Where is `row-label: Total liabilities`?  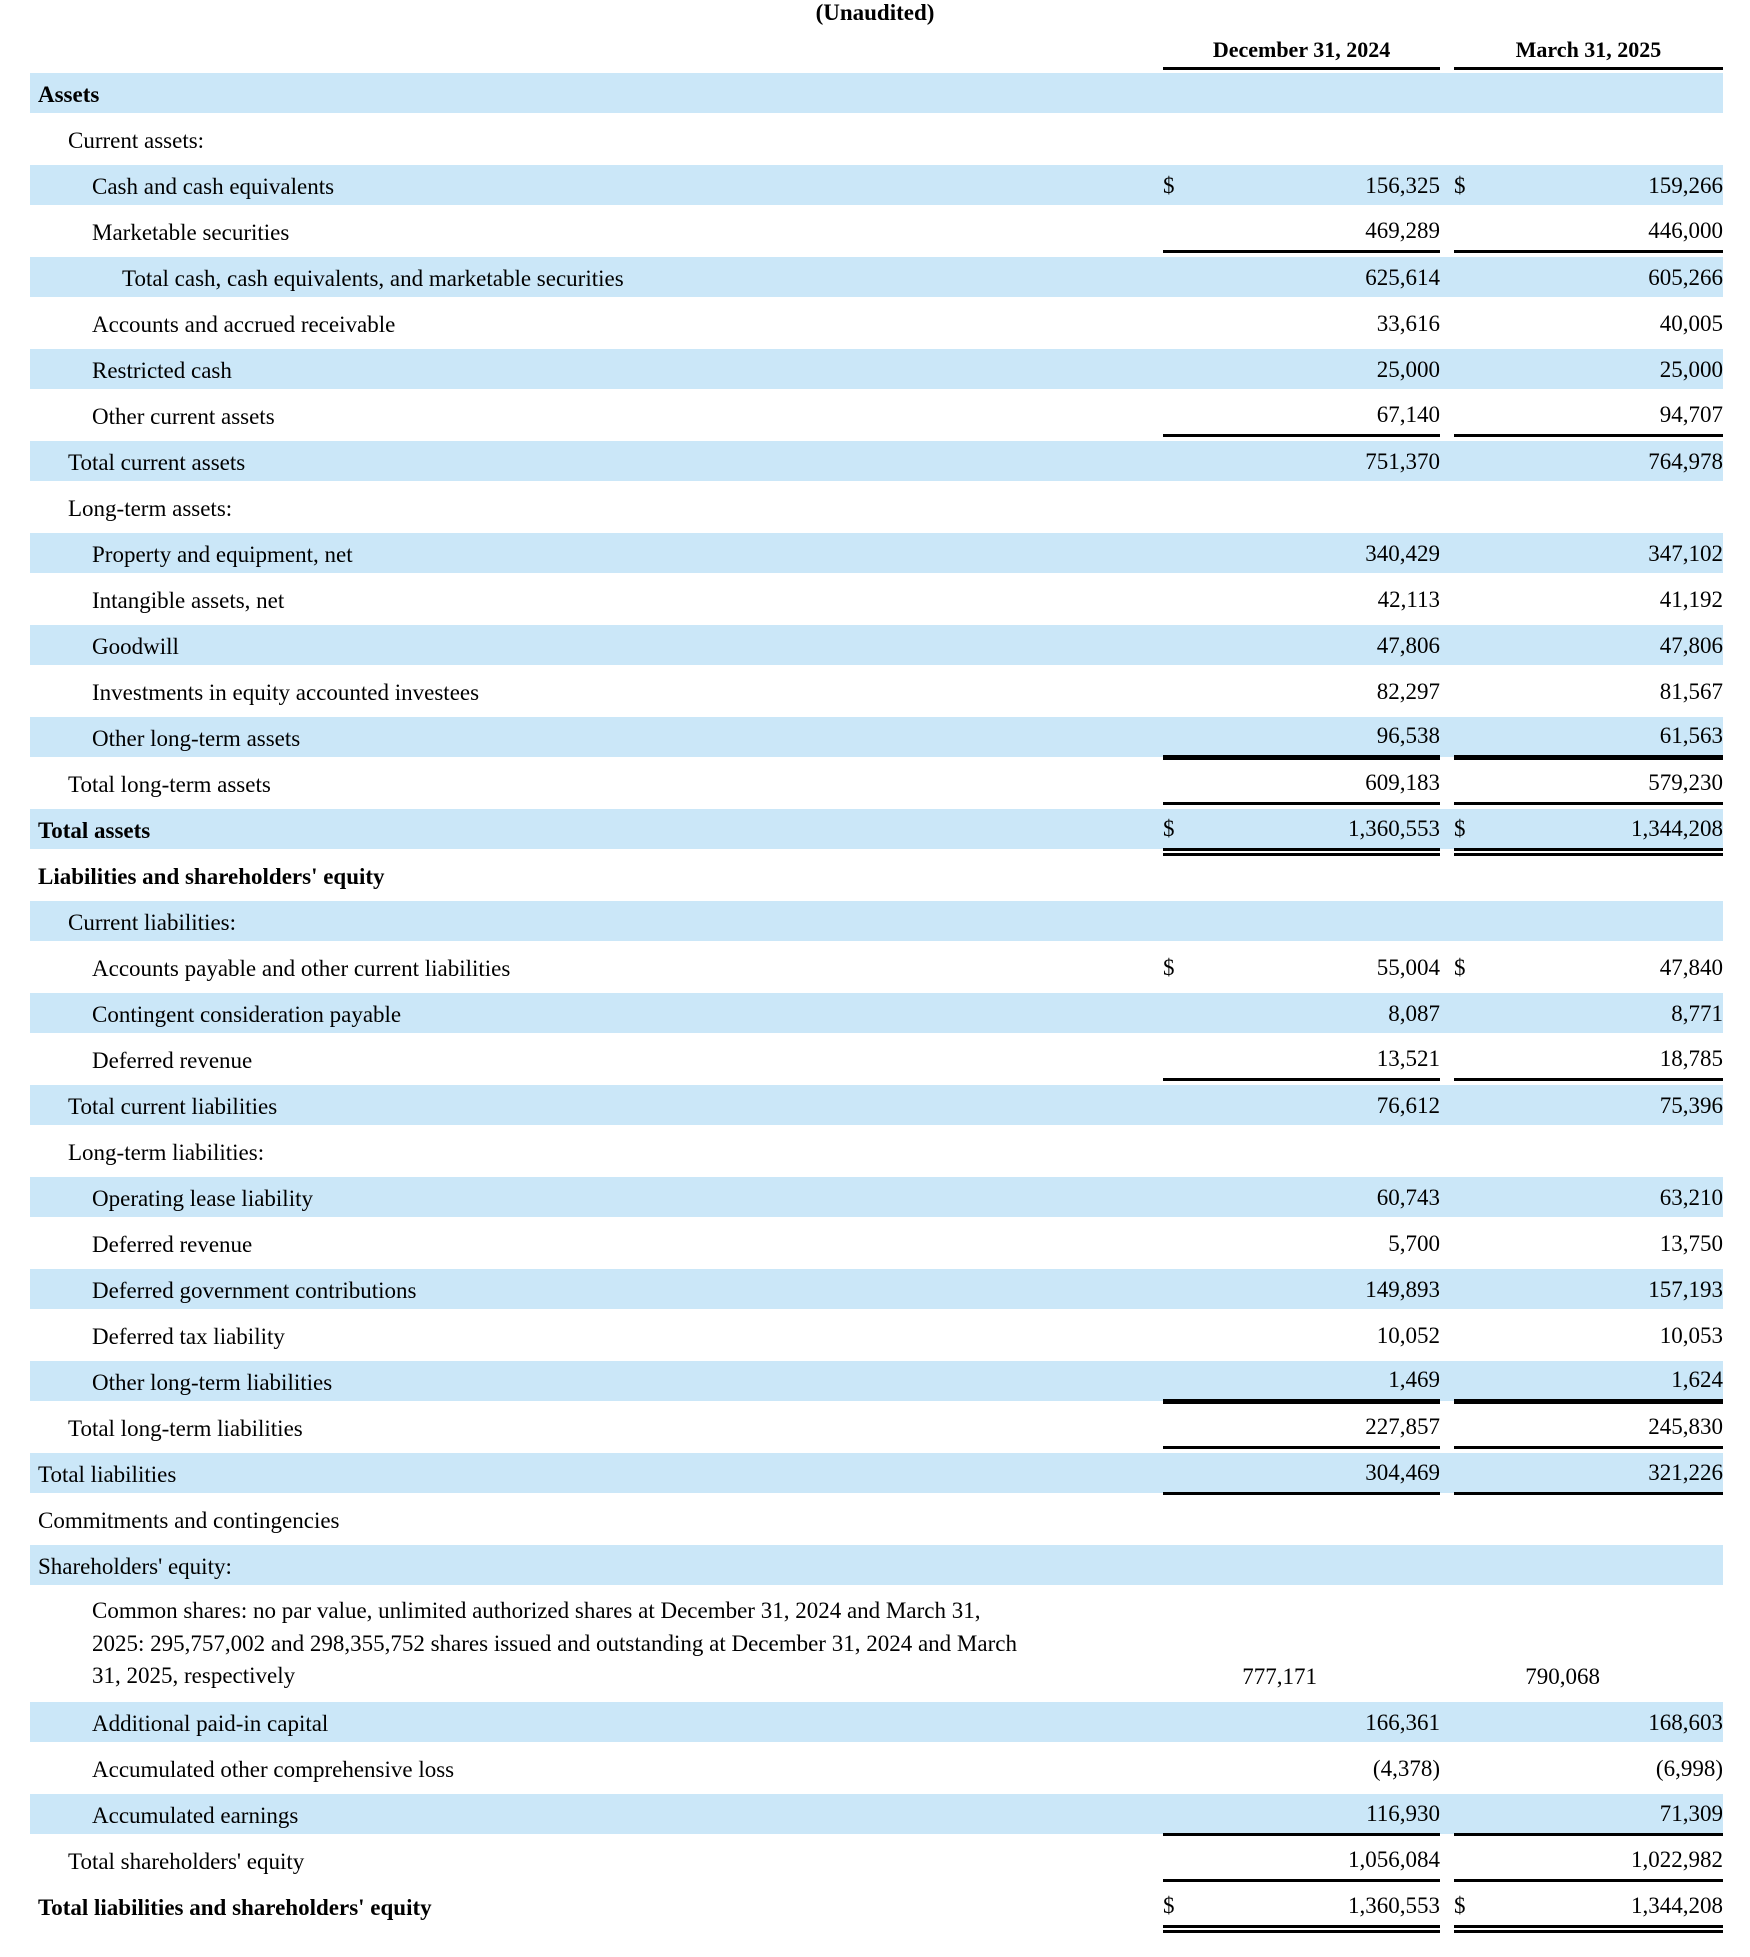
row-label: Total liabilities is located at coordinates (107, 1475).